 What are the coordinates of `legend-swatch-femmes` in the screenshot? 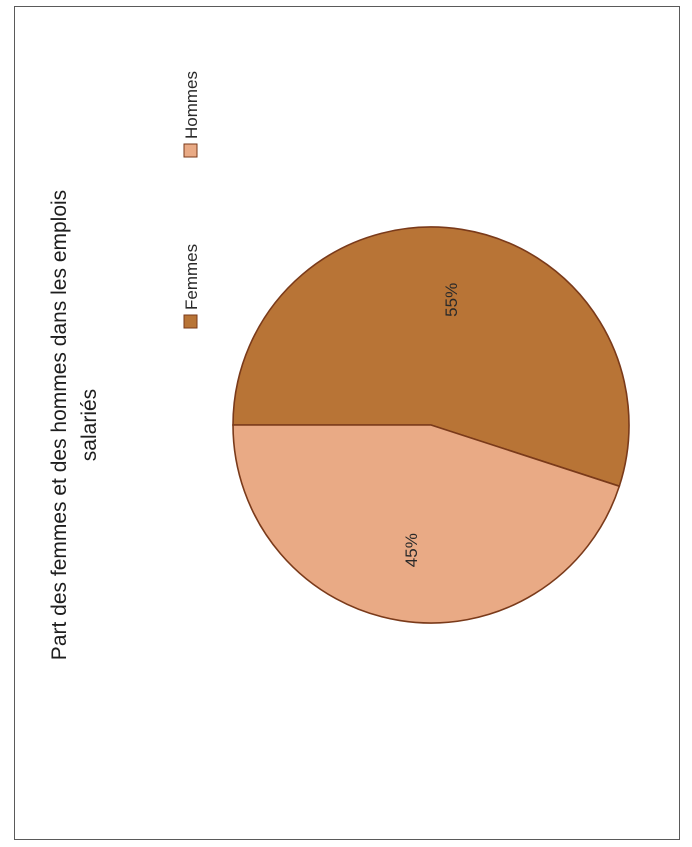 It's located at (190, 321).